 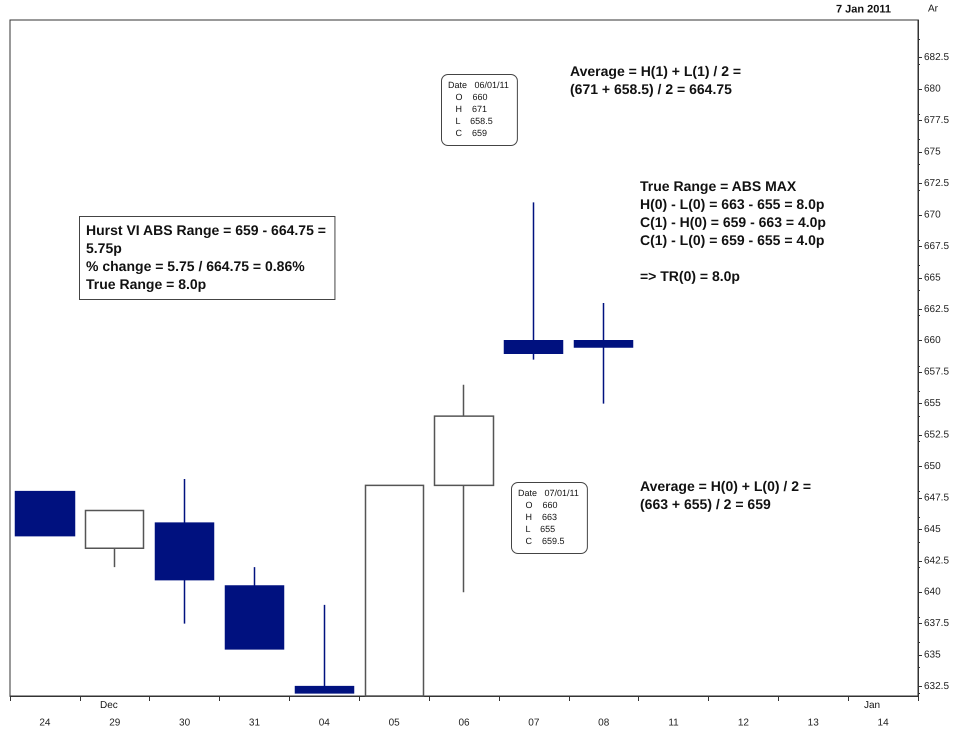 What do you see at coordinates (115, 723) in the screenshot?
I see `x-tick-label: 29` at bounding box center [115, 723].